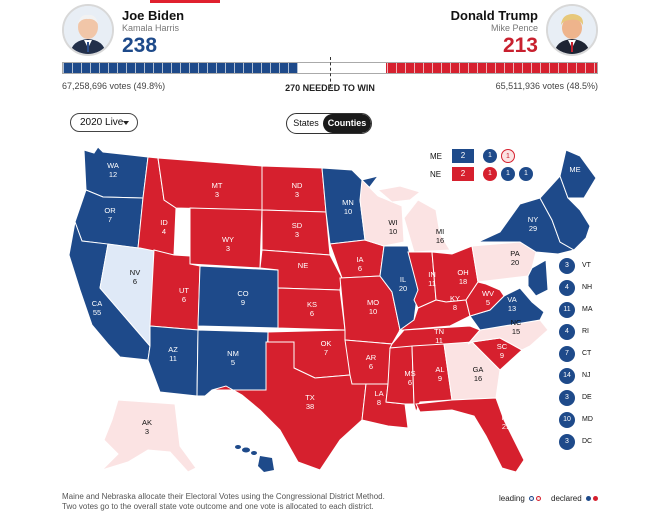  What do you see at coordinates (403, 279) in the screenshot?
I see `state-code: IL` at bounding box center [403, 279].